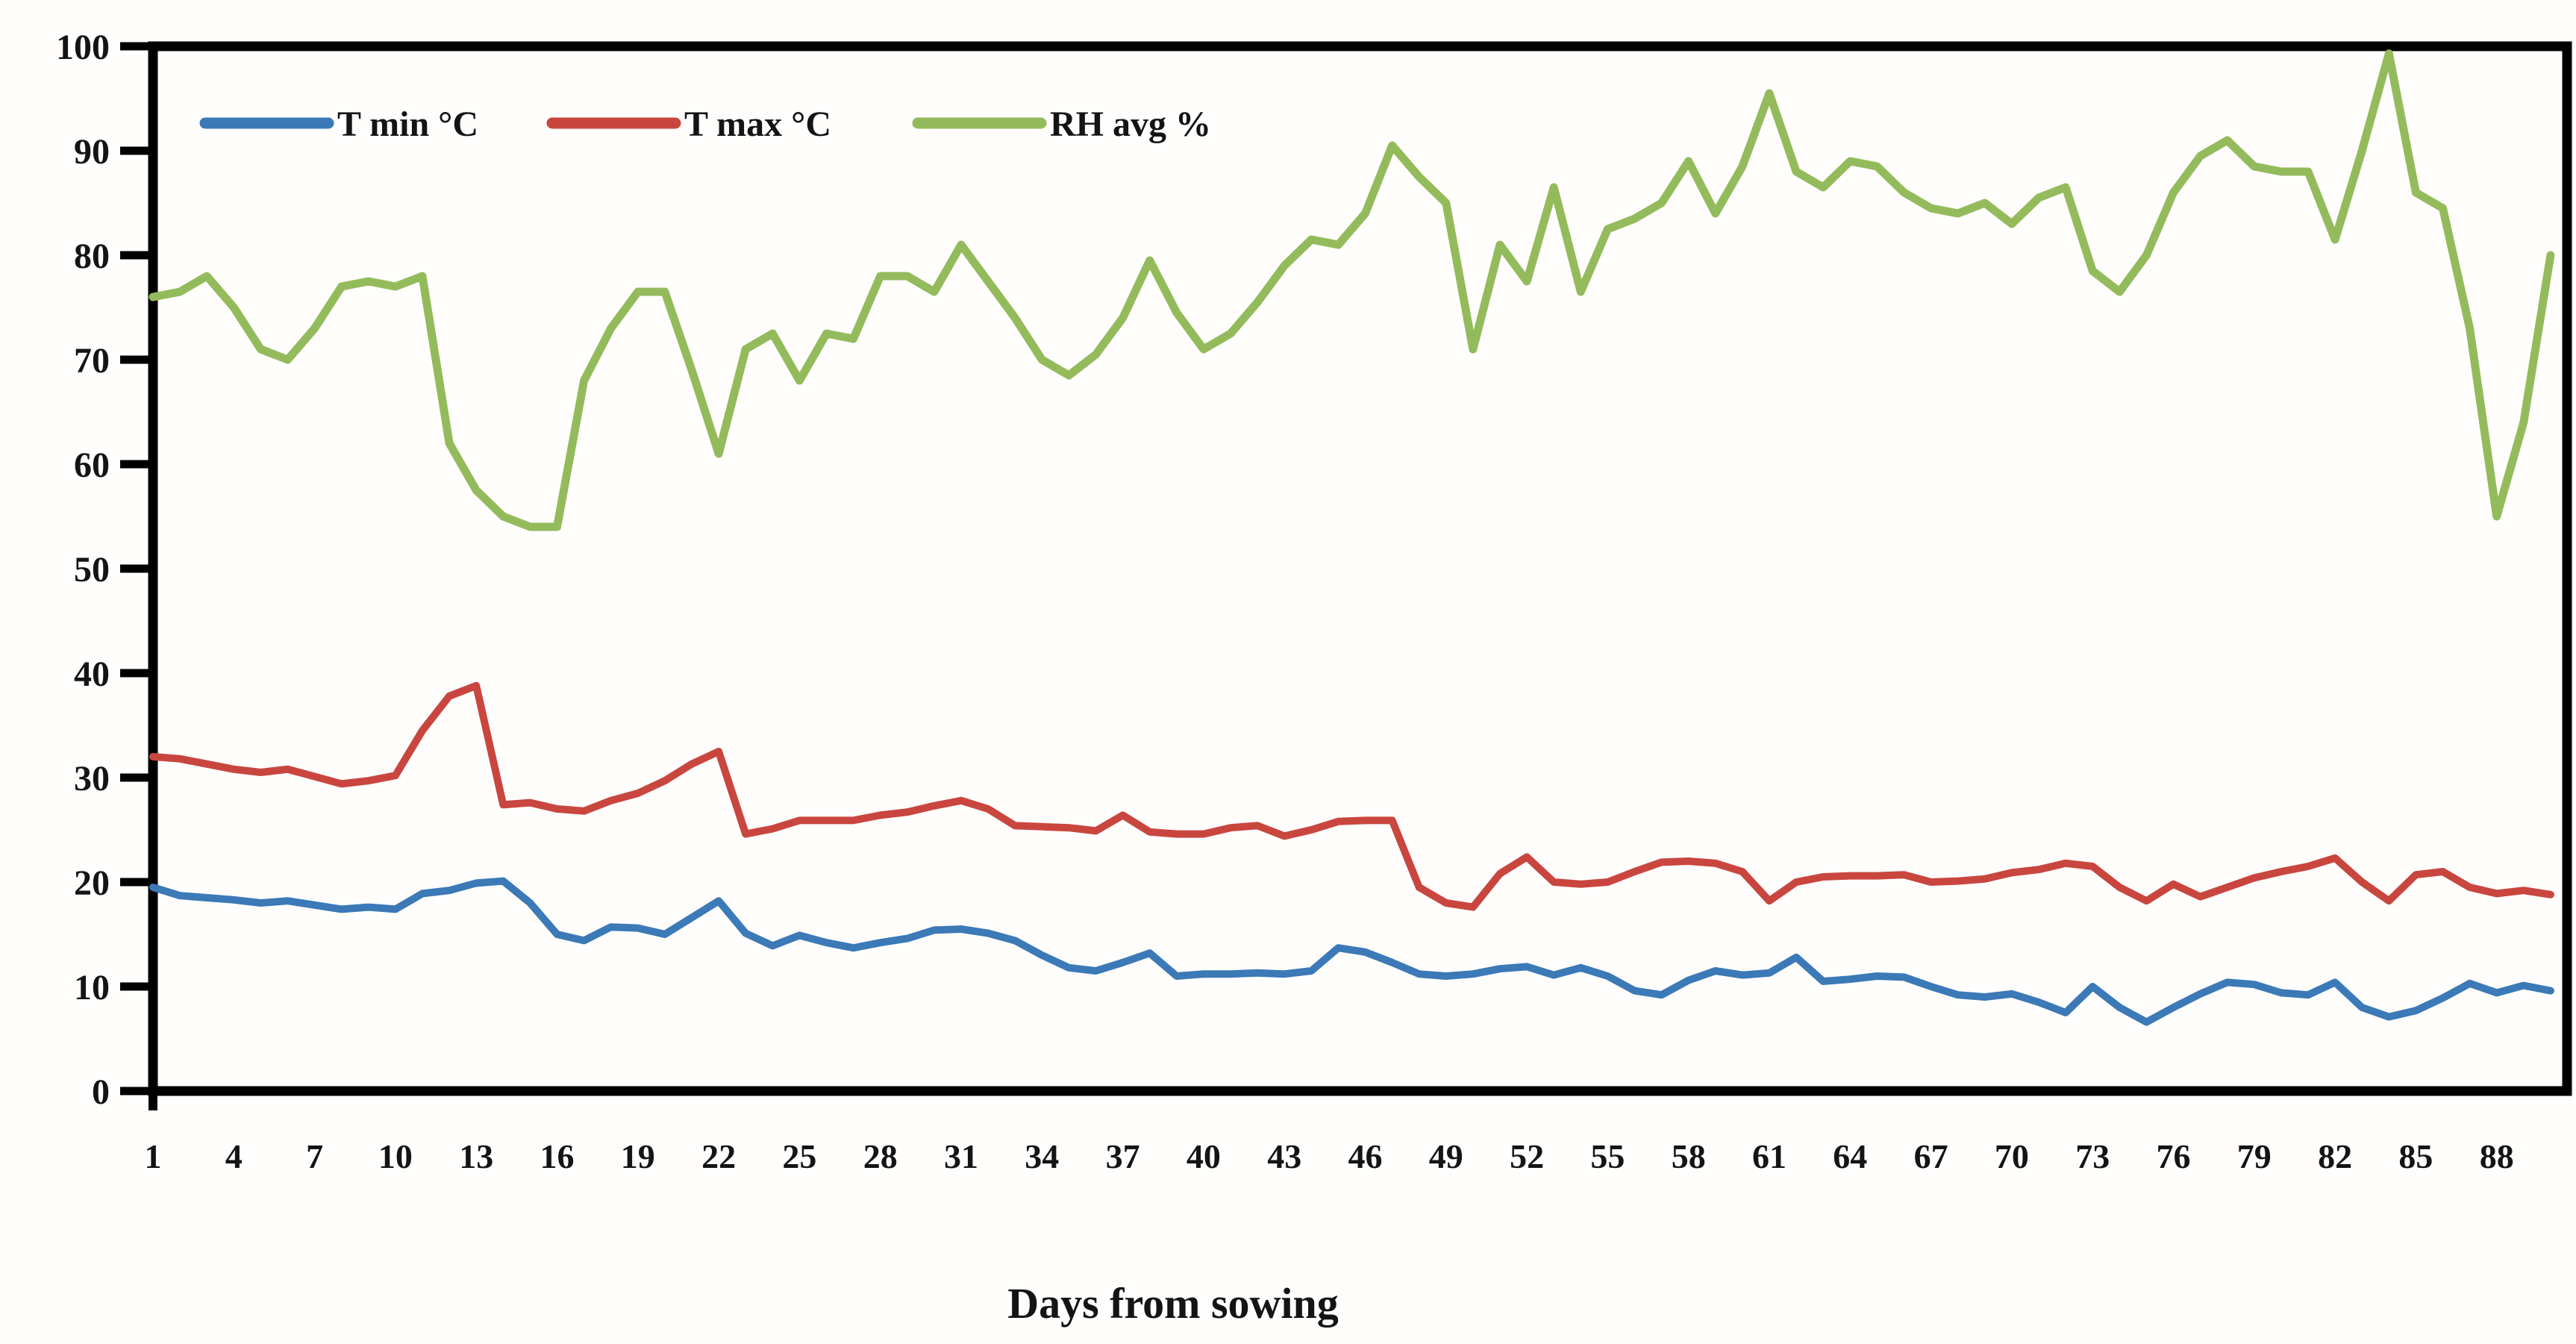  I want to click on x-tick-label: 85, so click(2415, 1156).